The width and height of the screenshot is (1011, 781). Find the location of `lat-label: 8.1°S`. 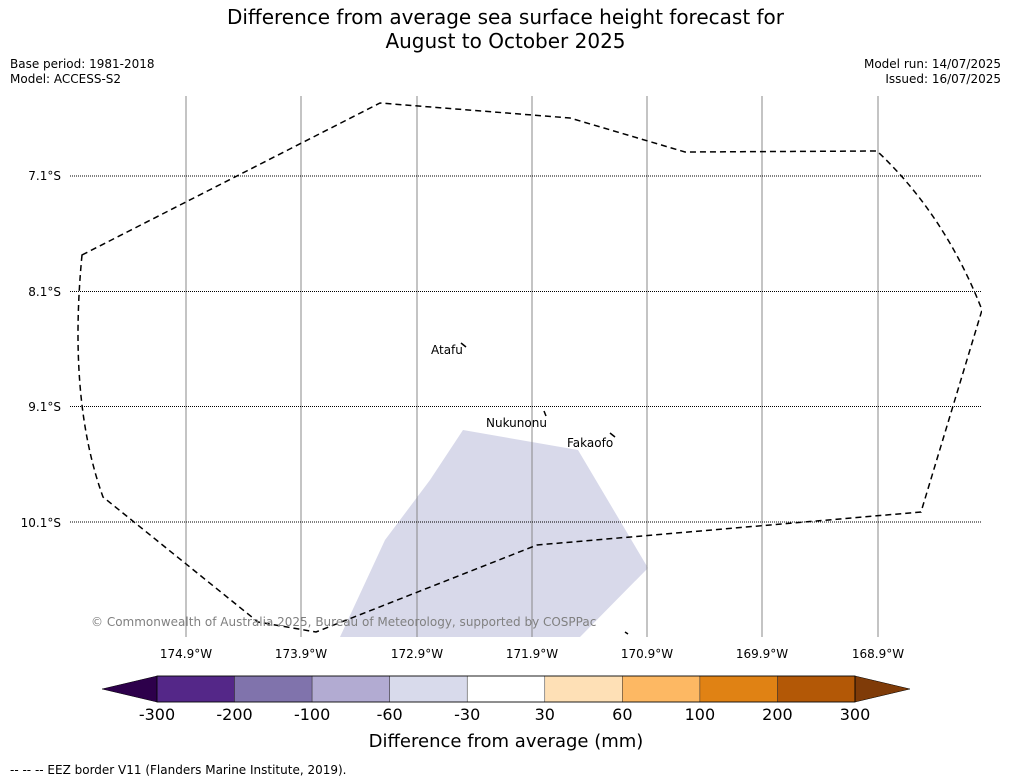

lat-label: 8.1°S is located at coordinates (44, 292).